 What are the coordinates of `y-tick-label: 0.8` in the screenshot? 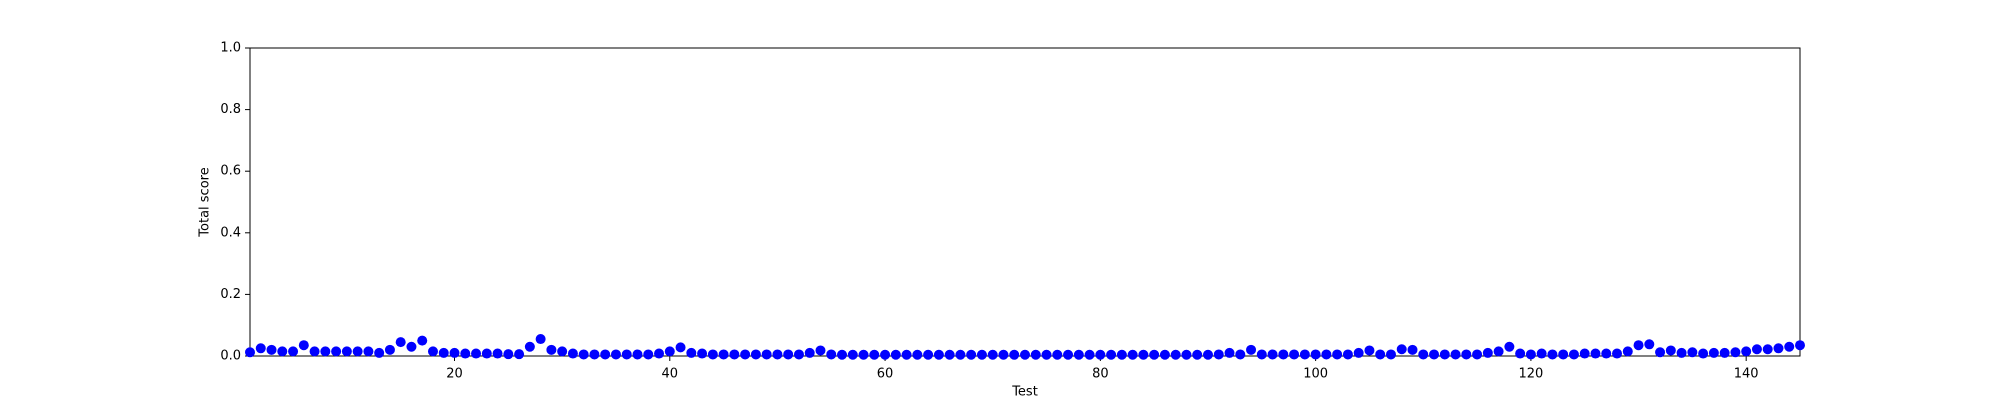 It's located at (230, 109).